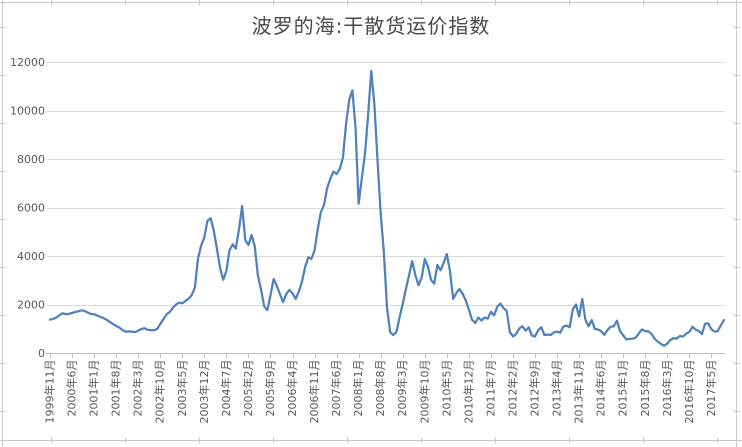 Image resolution: width=742 pixels, height=447 pixels. I want to click on x-axis-label: 1999年11月, so click(50, 392).